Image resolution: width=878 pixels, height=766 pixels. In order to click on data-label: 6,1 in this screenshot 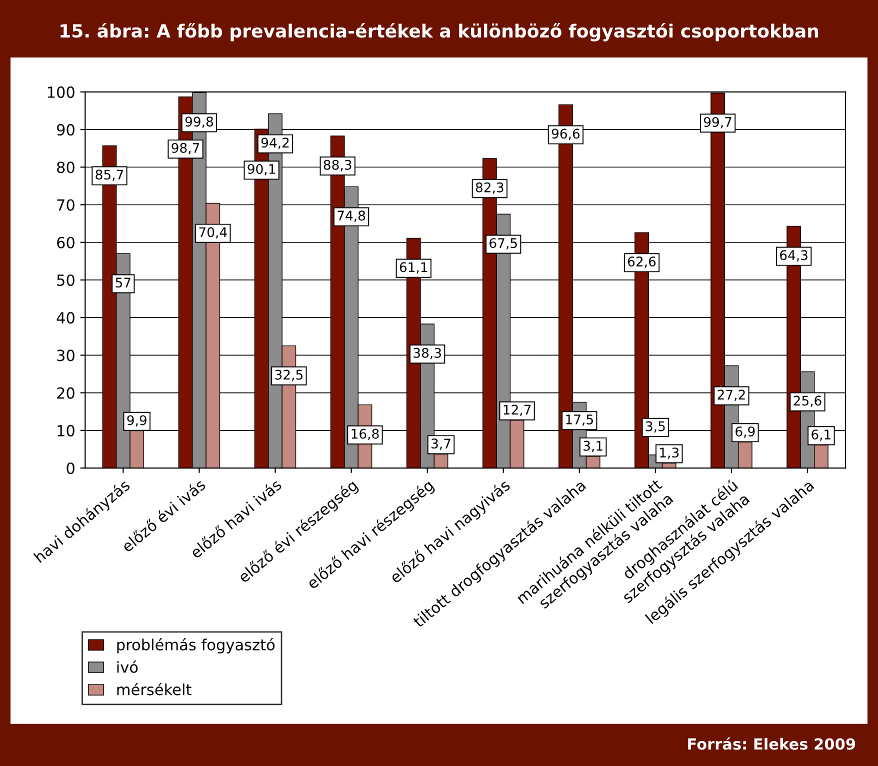, I will do `click(821, 435)`.